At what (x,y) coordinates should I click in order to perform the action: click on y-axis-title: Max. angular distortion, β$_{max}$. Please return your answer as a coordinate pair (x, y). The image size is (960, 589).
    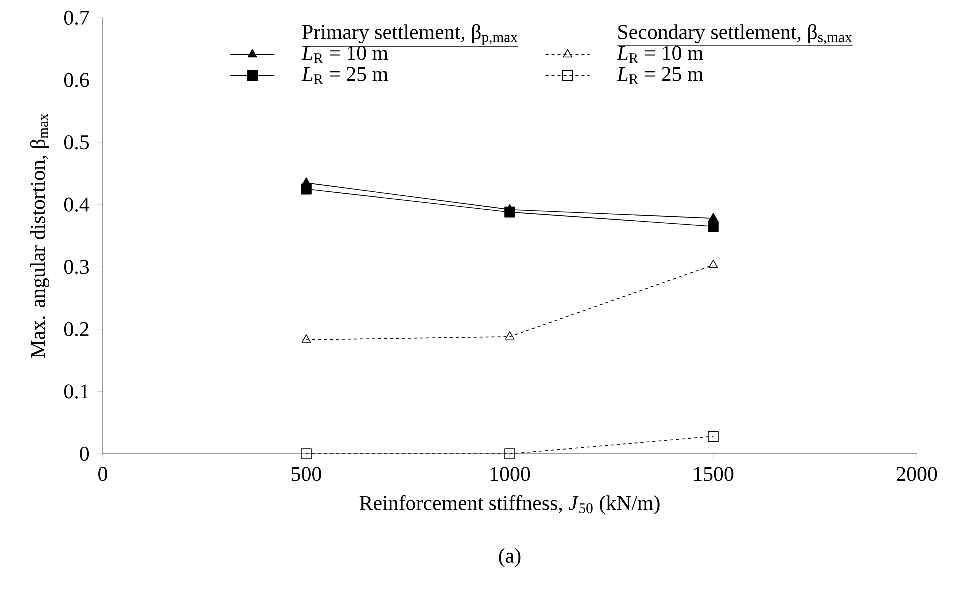
    Looking at the image, I should click on (40, 236).